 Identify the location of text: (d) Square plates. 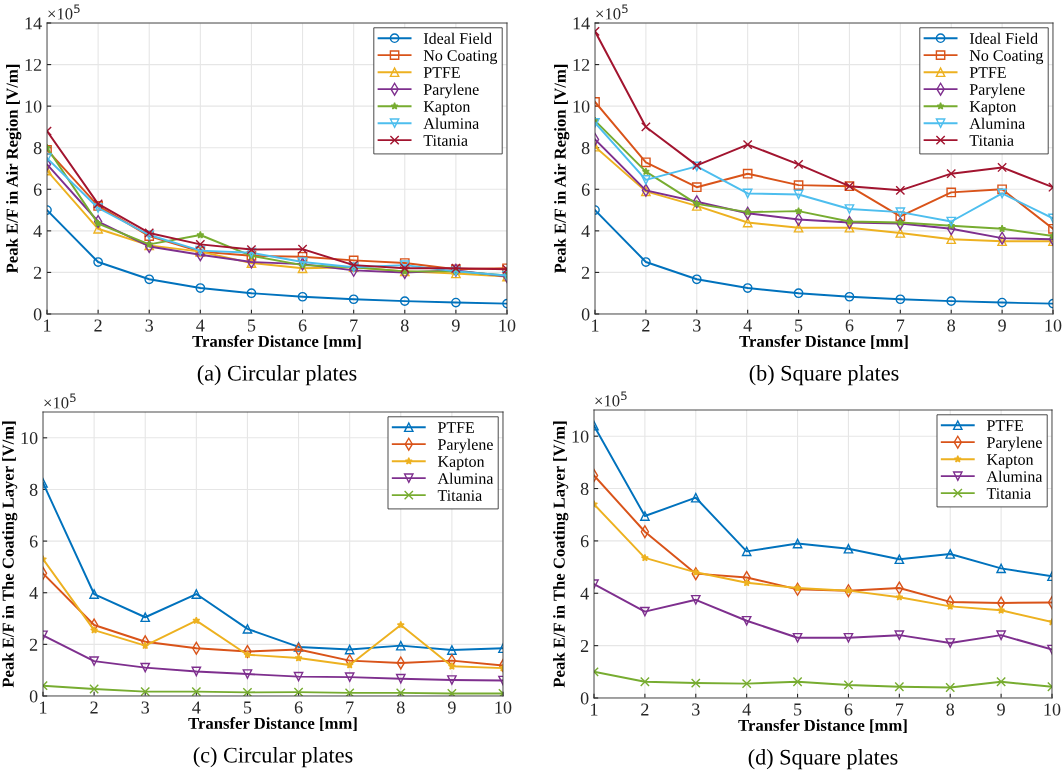
(823, 759).